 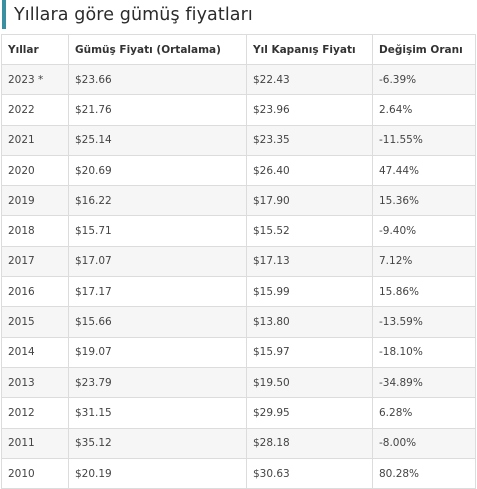 I want to click on cell-year: 2022, so click(x=35, y=110).